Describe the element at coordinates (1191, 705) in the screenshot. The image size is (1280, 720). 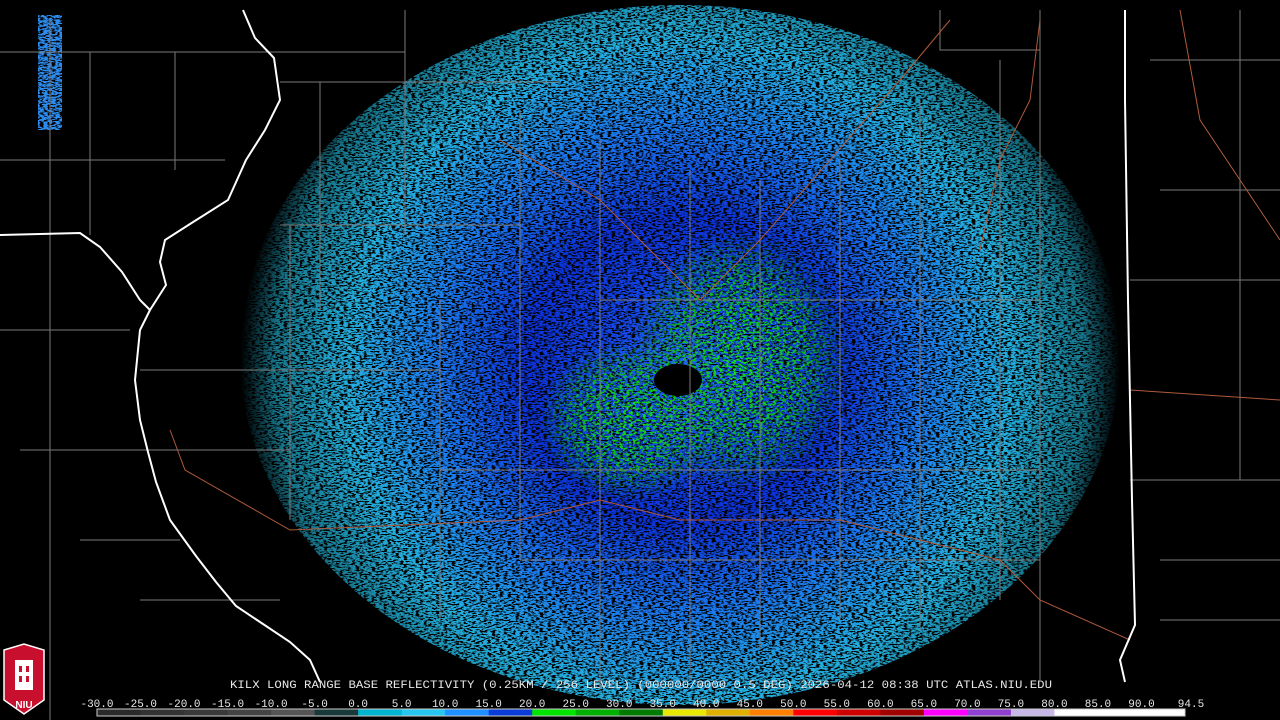
I see `scale-label: 94.5` at that location.